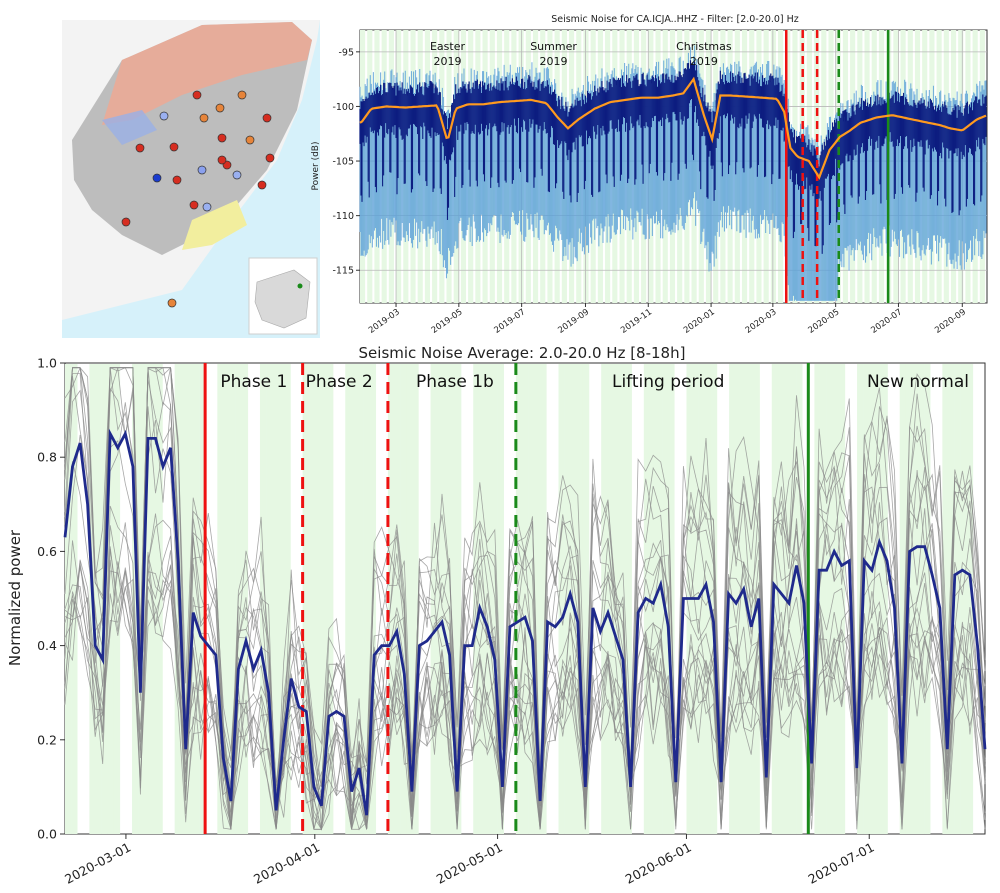 The image size is (1000, 893). I want to click on station-map, so click(191, 179).